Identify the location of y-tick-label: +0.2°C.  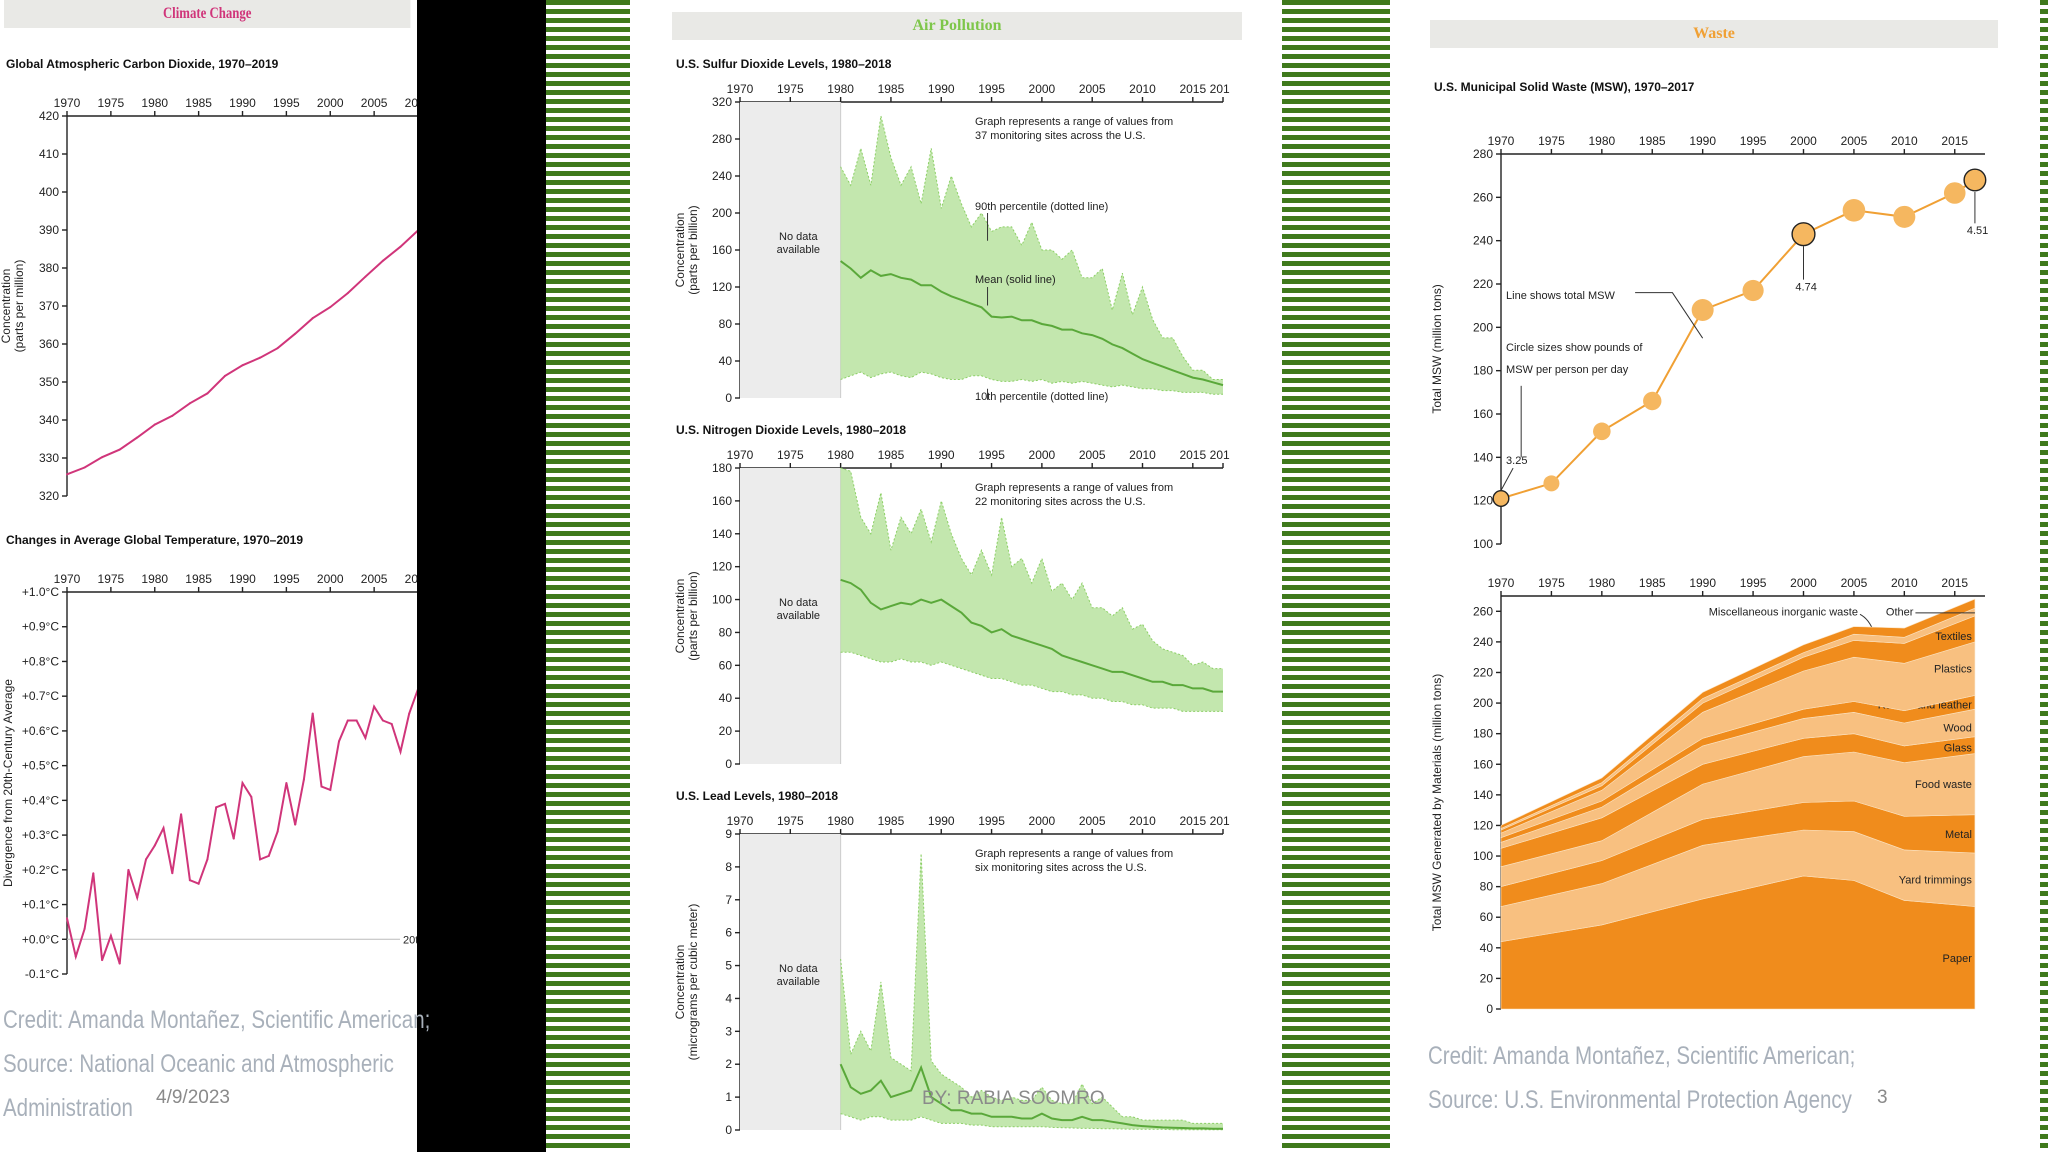
(40, 870).